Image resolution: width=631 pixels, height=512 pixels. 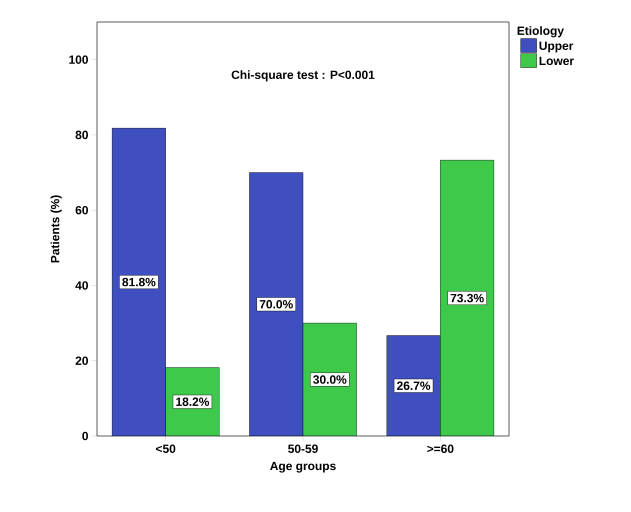 I want to click on data-label: 73.3%, so click(x=467, y=298).